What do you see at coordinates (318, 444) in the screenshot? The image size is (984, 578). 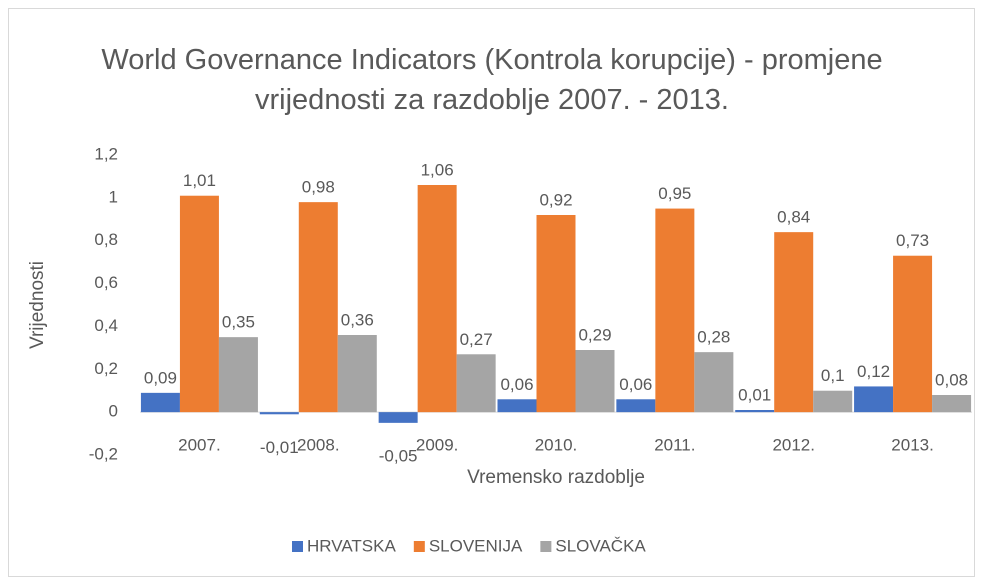 I see `x-tick-label: 2008.` at bounding box center [318, 444].